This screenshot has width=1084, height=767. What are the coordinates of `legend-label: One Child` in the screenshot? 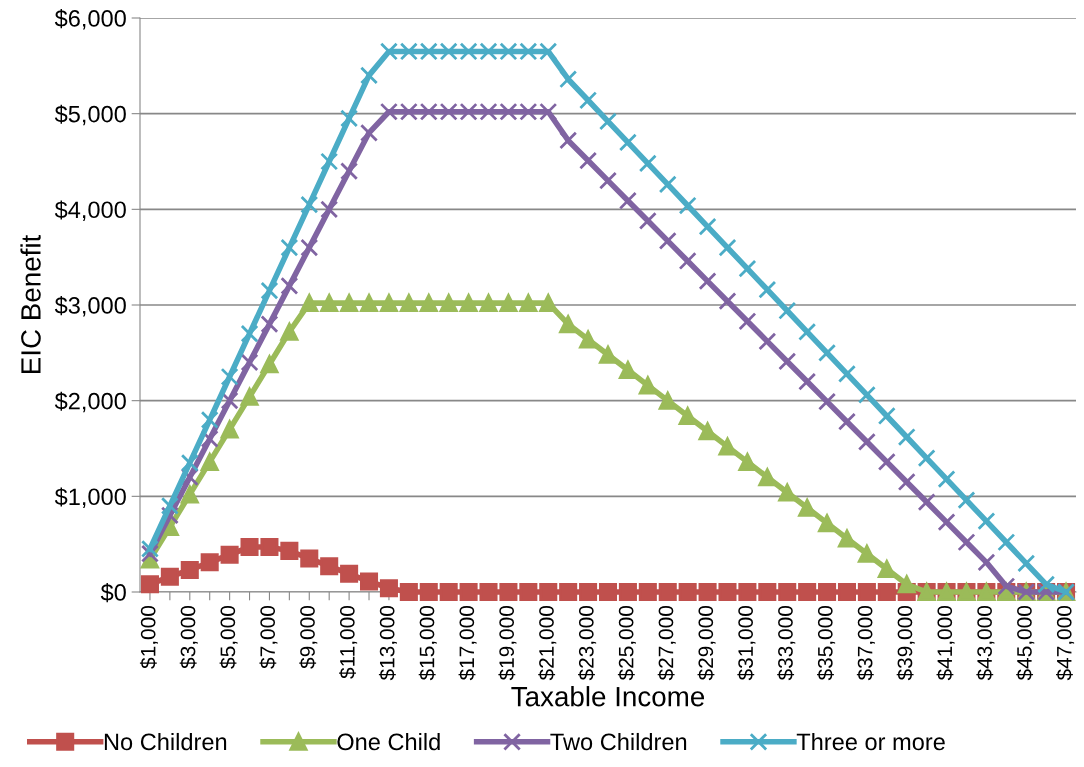 It's located at (388, 741).